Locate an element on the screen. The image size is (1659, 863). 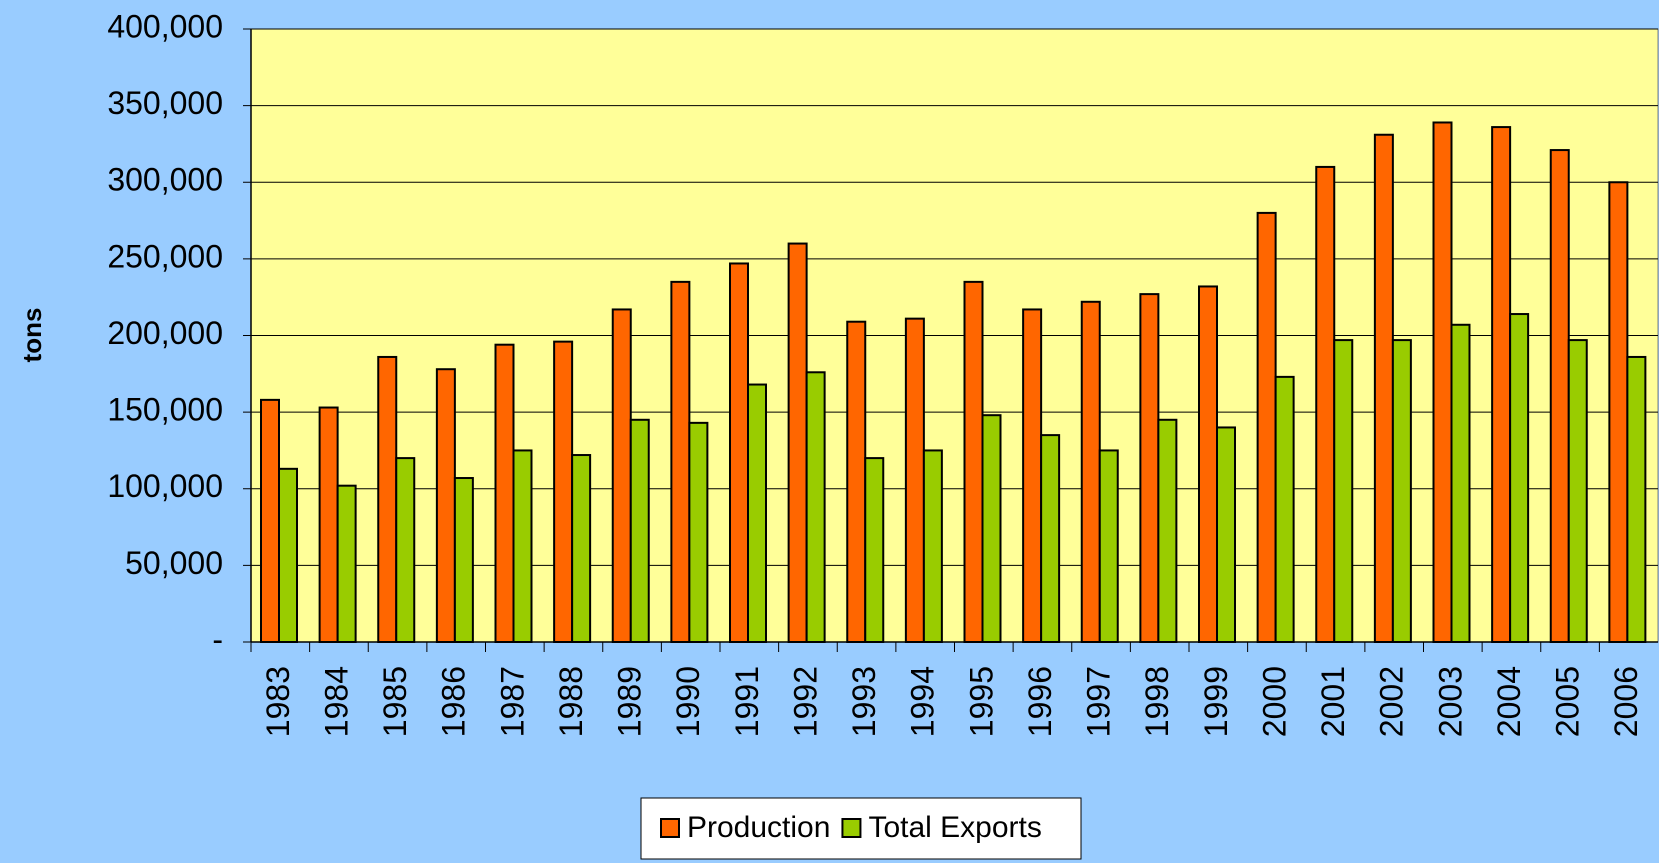
y-tick-label: 50,000 is located at coordinates (174, 563).